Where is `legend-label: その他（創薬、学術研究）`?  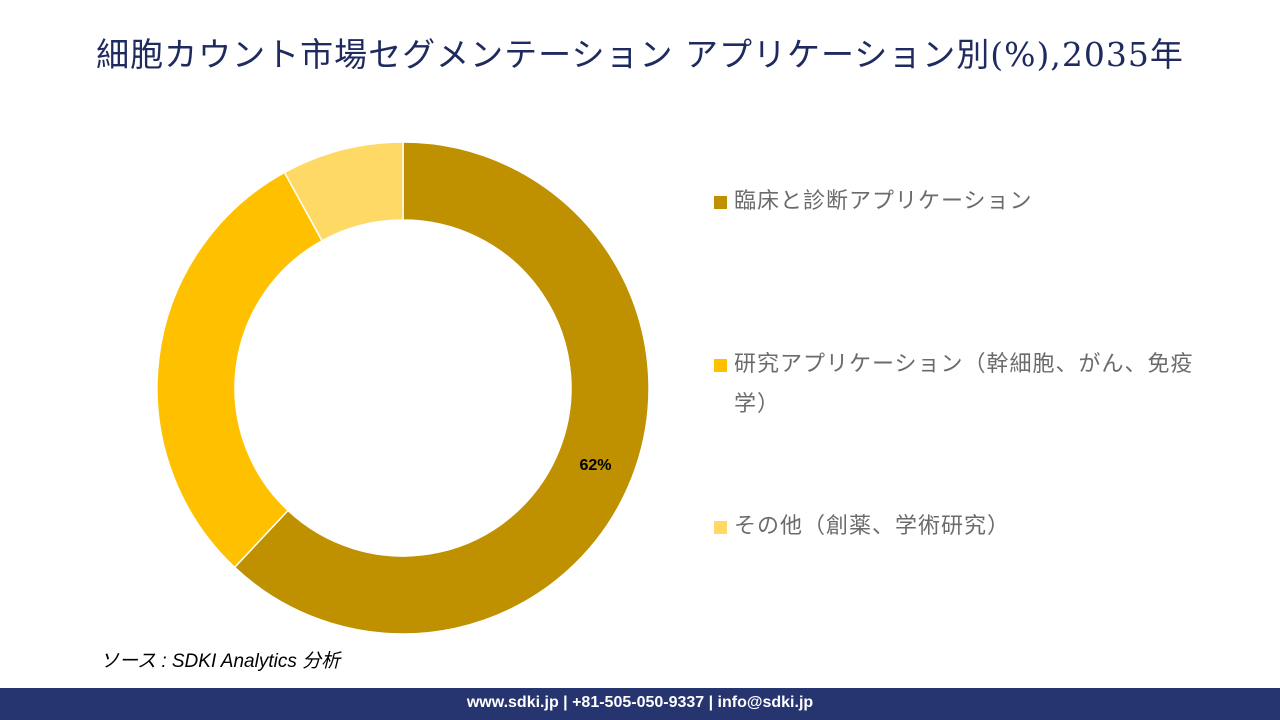 legend-label: その他（創薬、学術研究） is located at coordinates (872, 526).